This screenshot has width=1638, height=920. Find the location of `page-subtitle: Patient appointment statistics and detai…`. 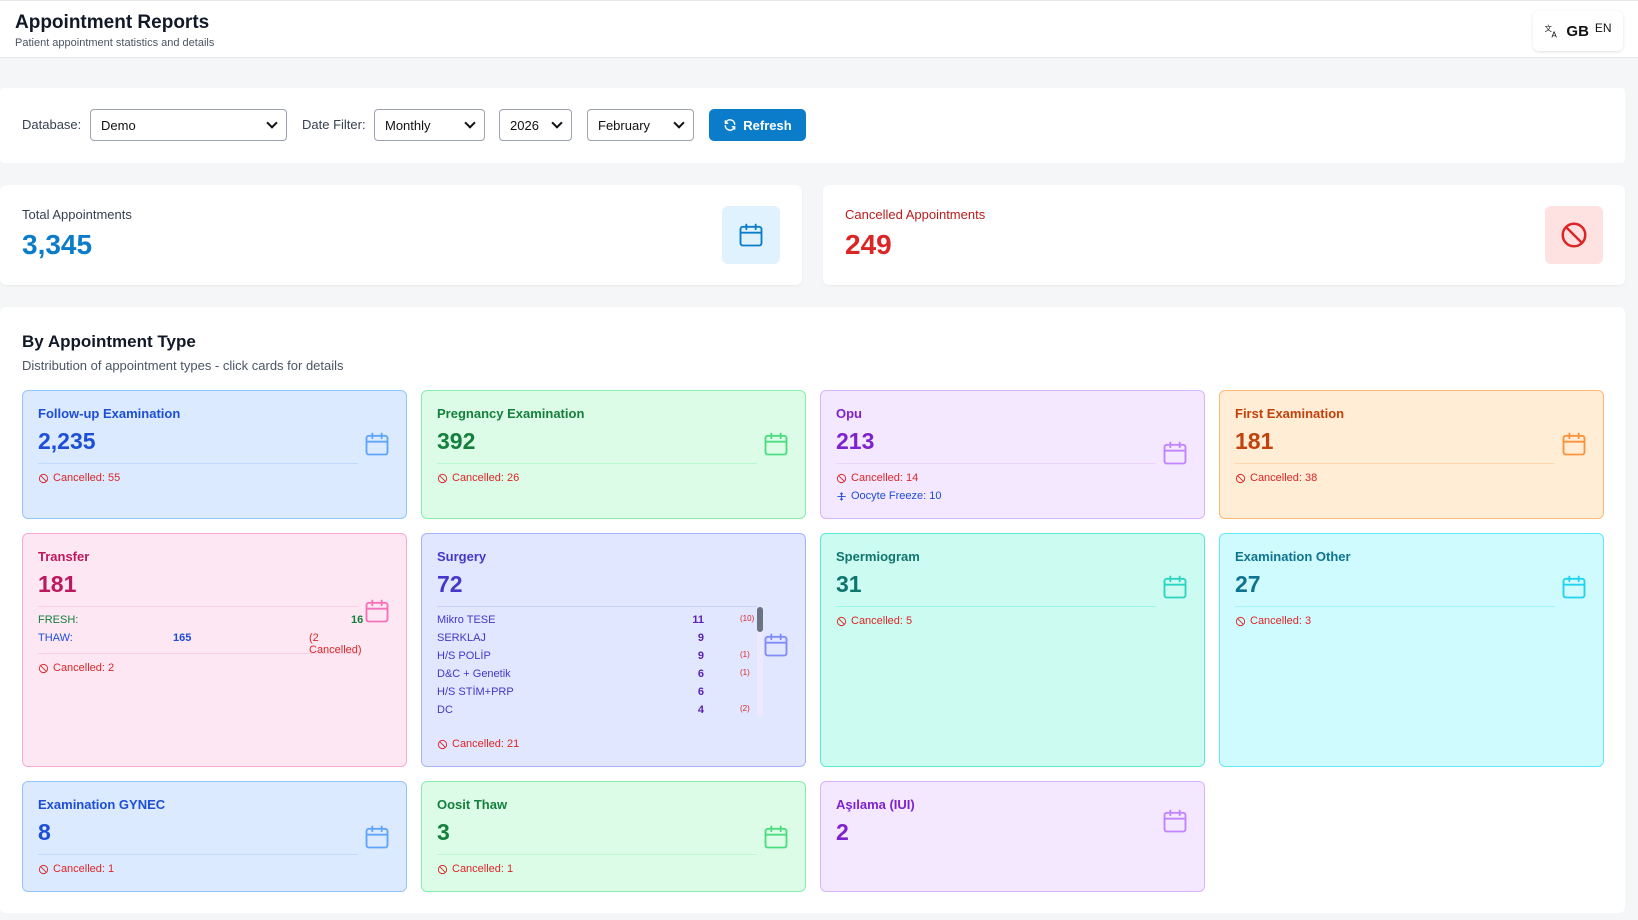

page-subtitle: Patient appointment statistics and detai… is located at coordinates (115, 43).